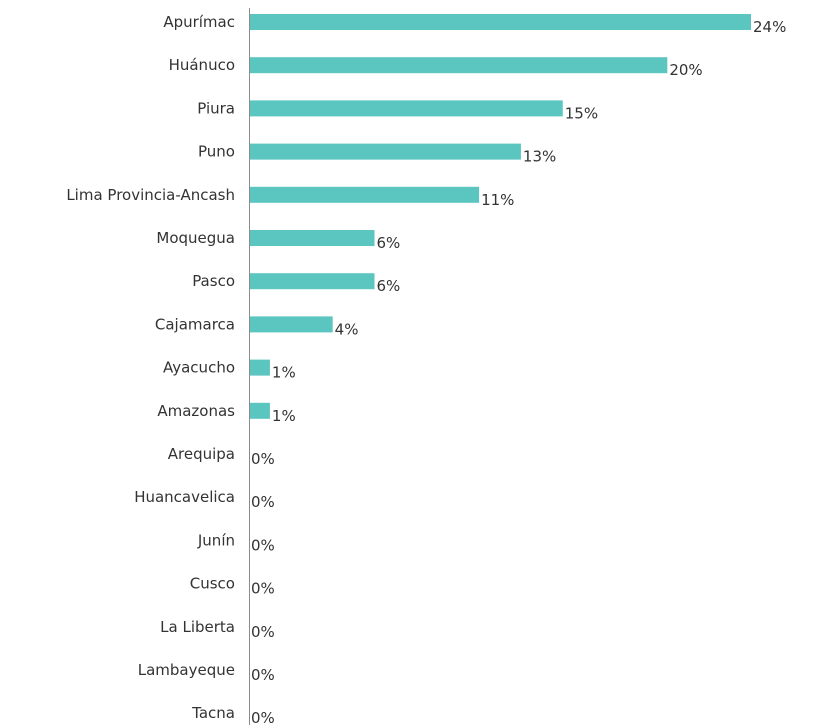 The height and width of the screenshot is (725, 822). What do you see at coordinates (312, 281) in the screenshot?
I see `bar-pasco` at bounding box center [312, 281].